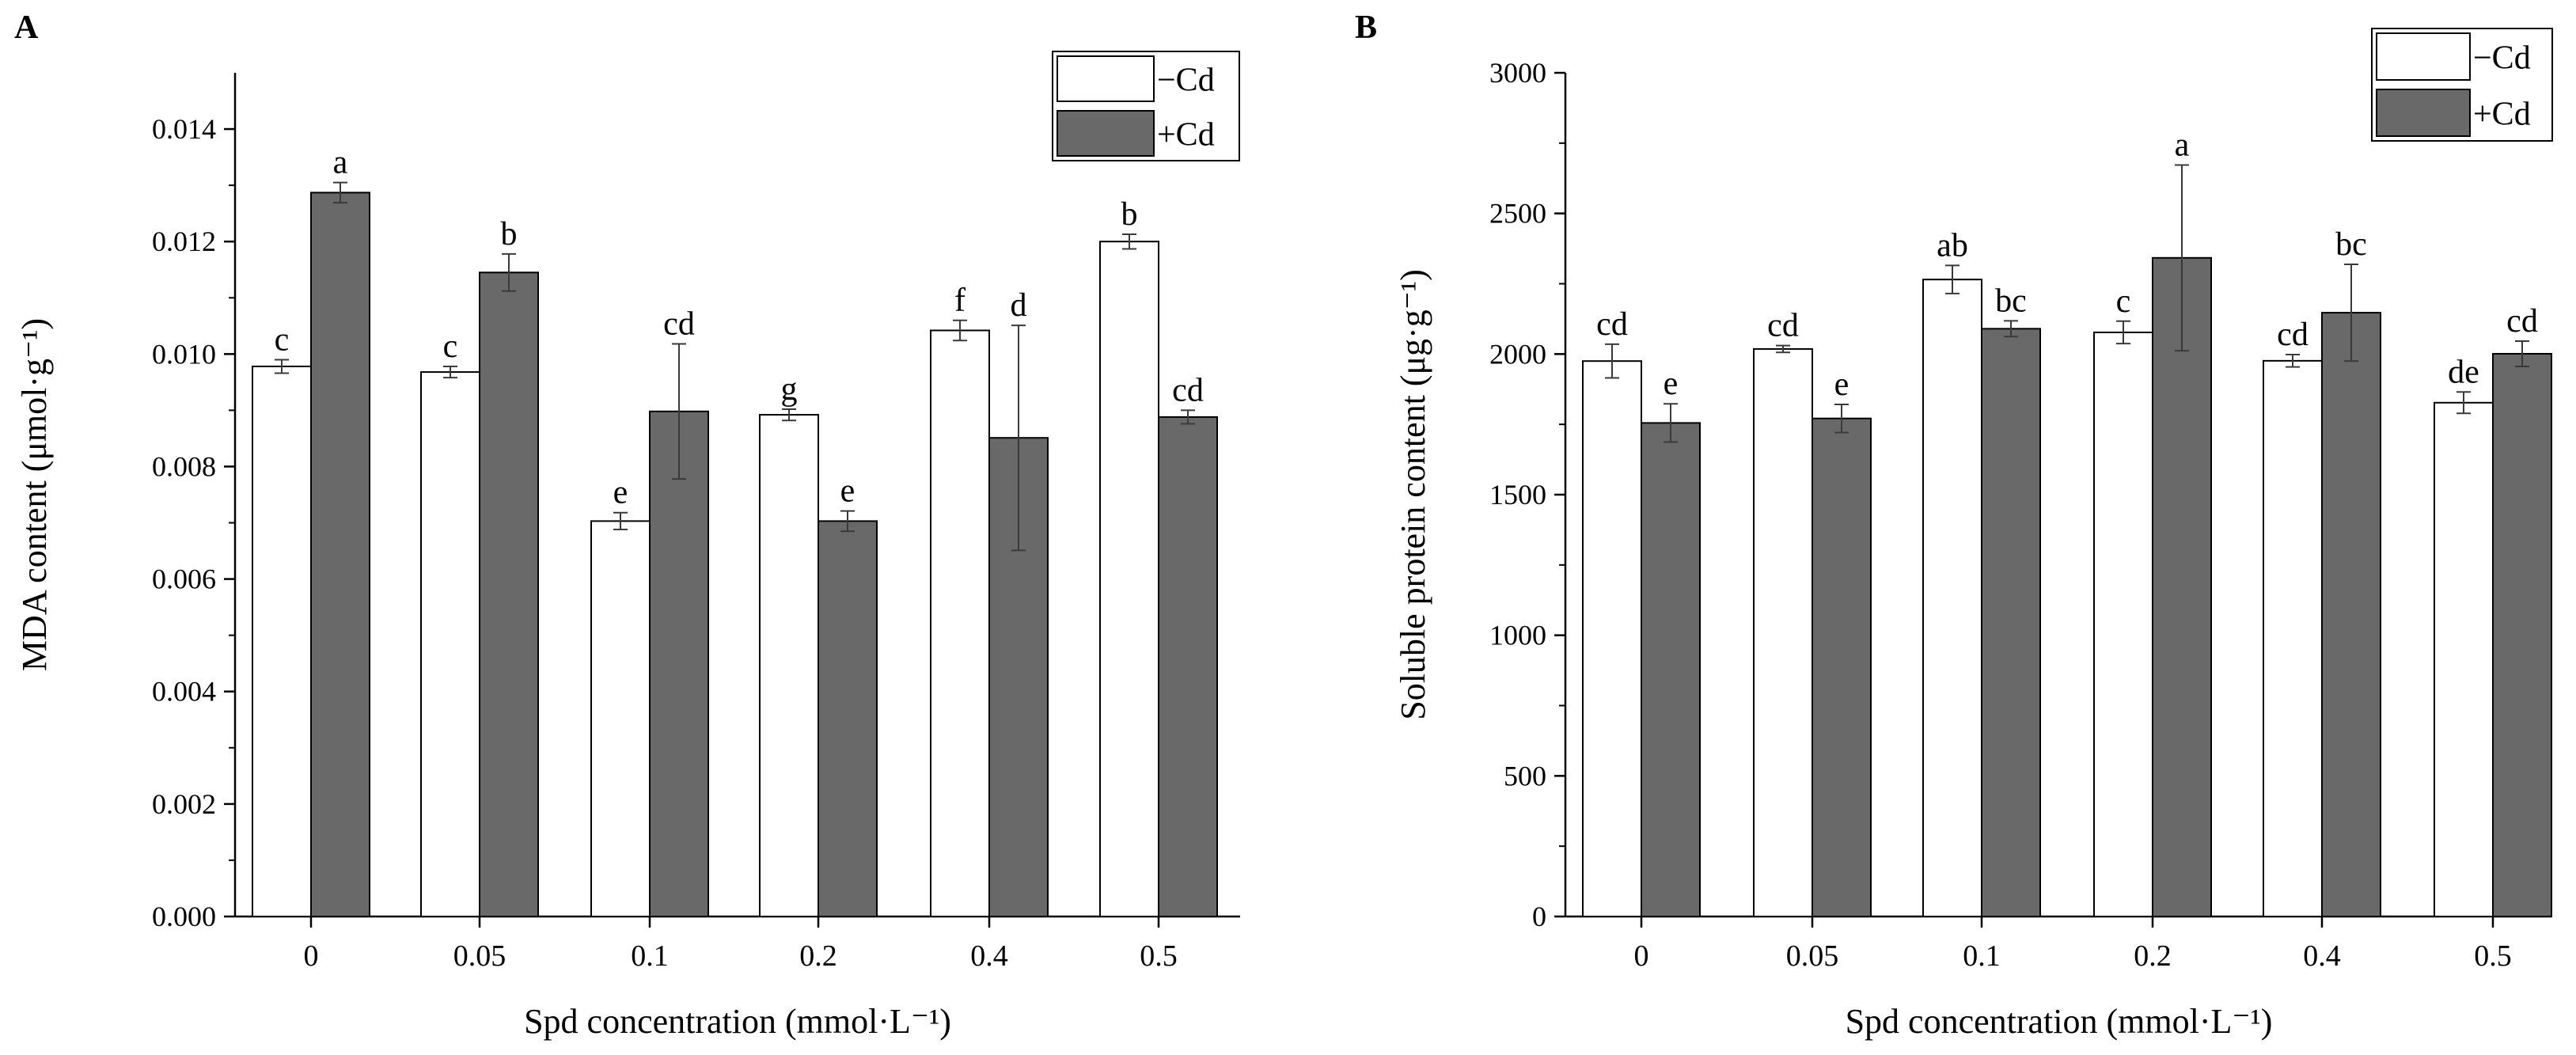  Describe the element at coordinates (1413, 494) in the screenshot. I see `y-axis-title: Soluble protein content (μg·g⁻¹)` at that location.